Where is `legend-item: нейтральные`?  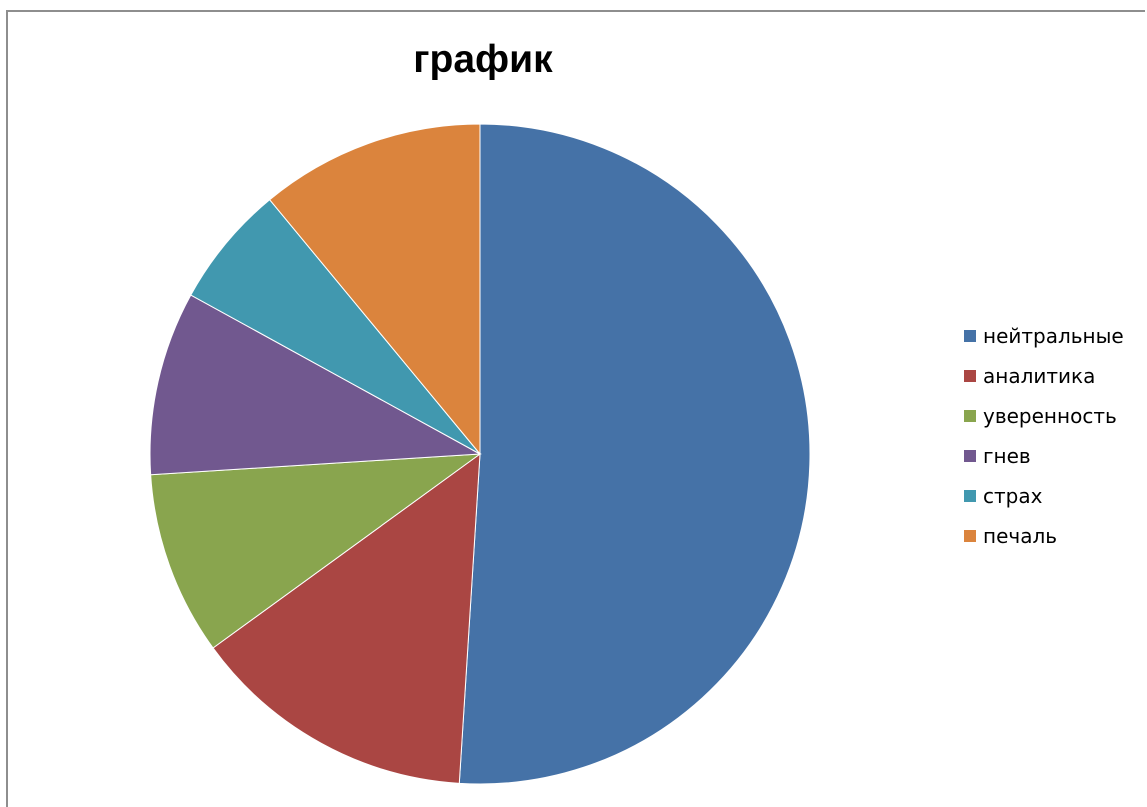
legend-item: нейтральные is located at coordinates (1044, 336).